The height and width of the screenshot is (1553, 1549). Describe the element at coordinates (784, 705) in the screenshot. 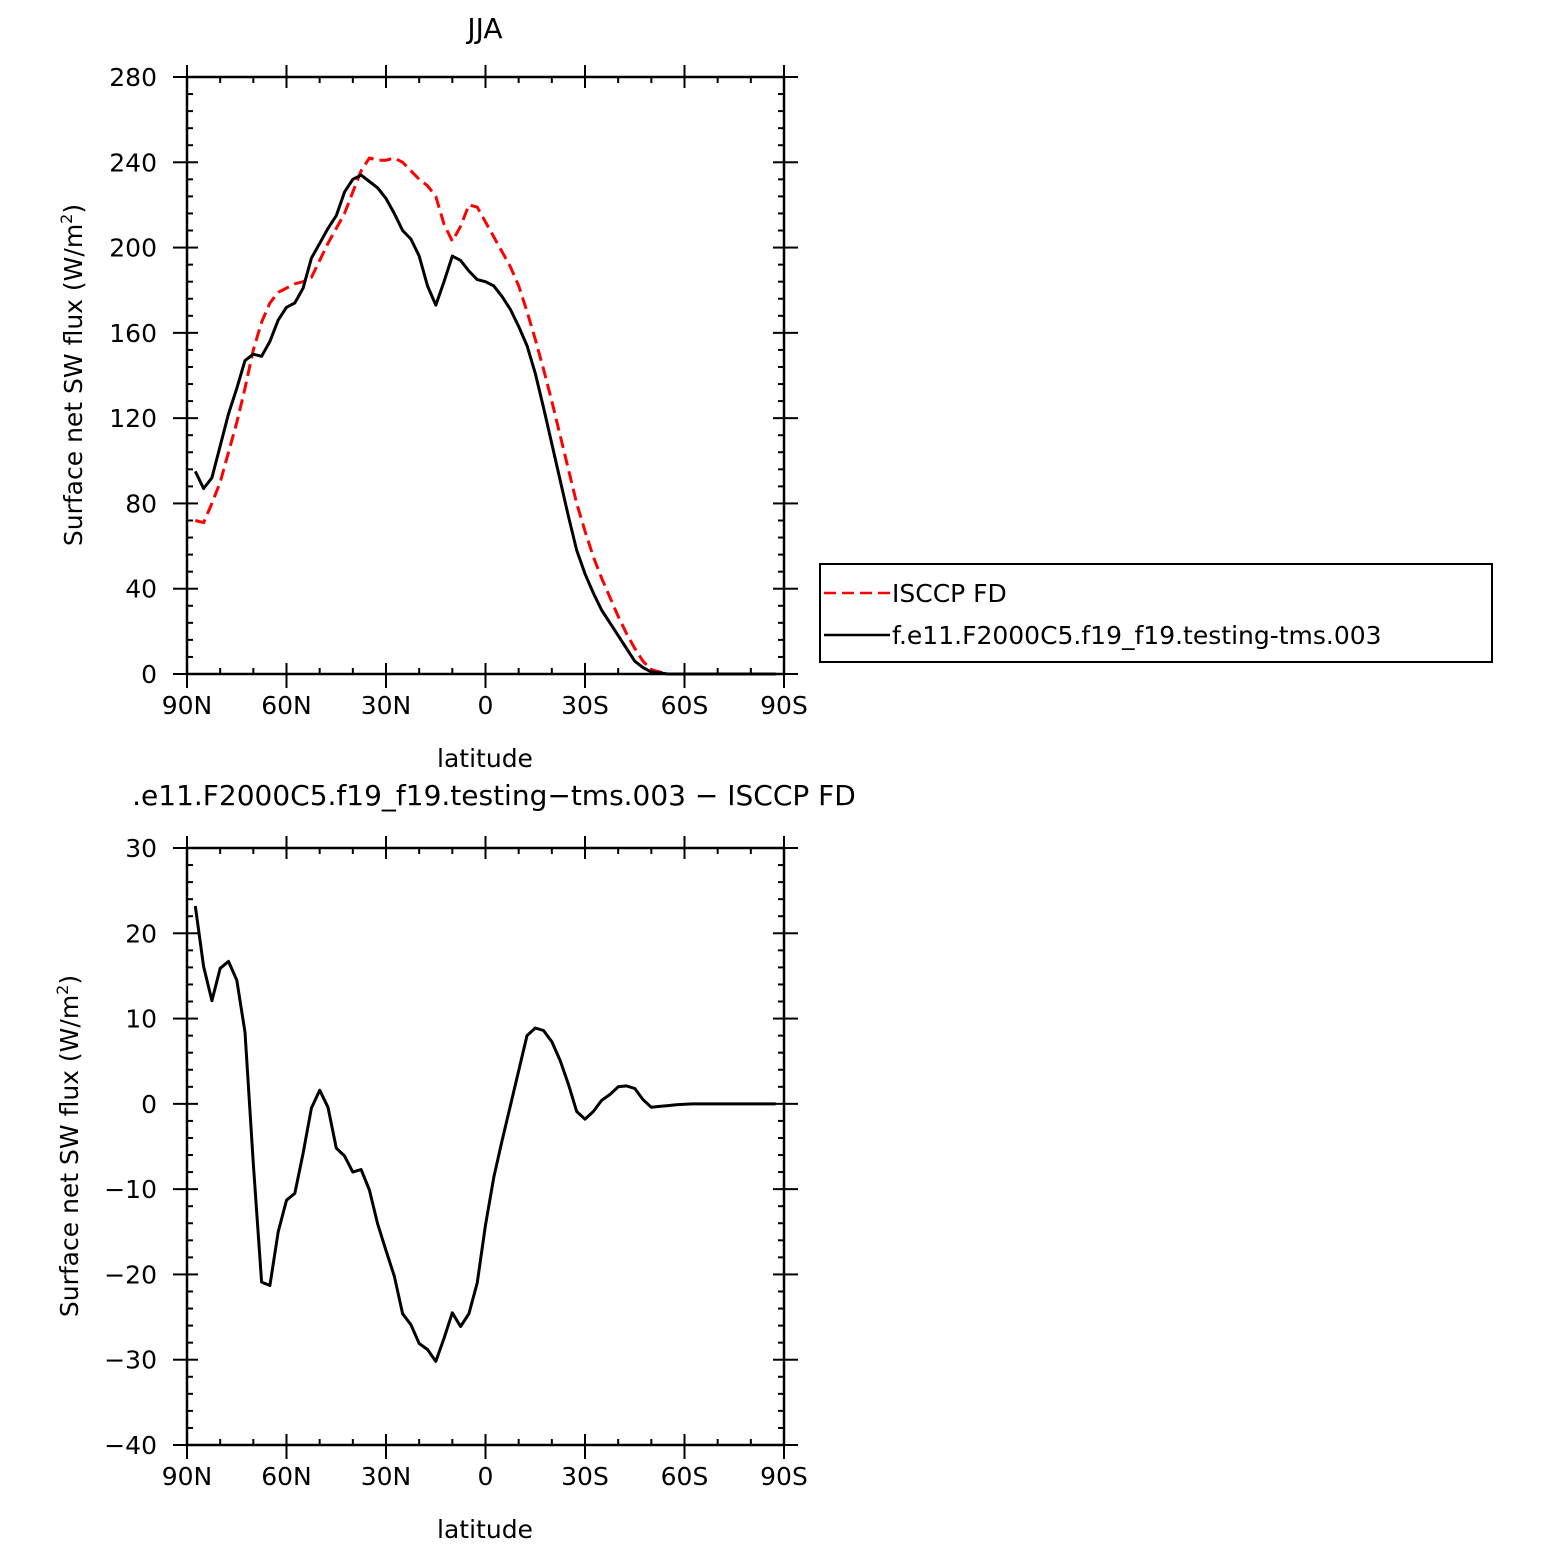

I see `top-x-tick-label: 90S` at that location.